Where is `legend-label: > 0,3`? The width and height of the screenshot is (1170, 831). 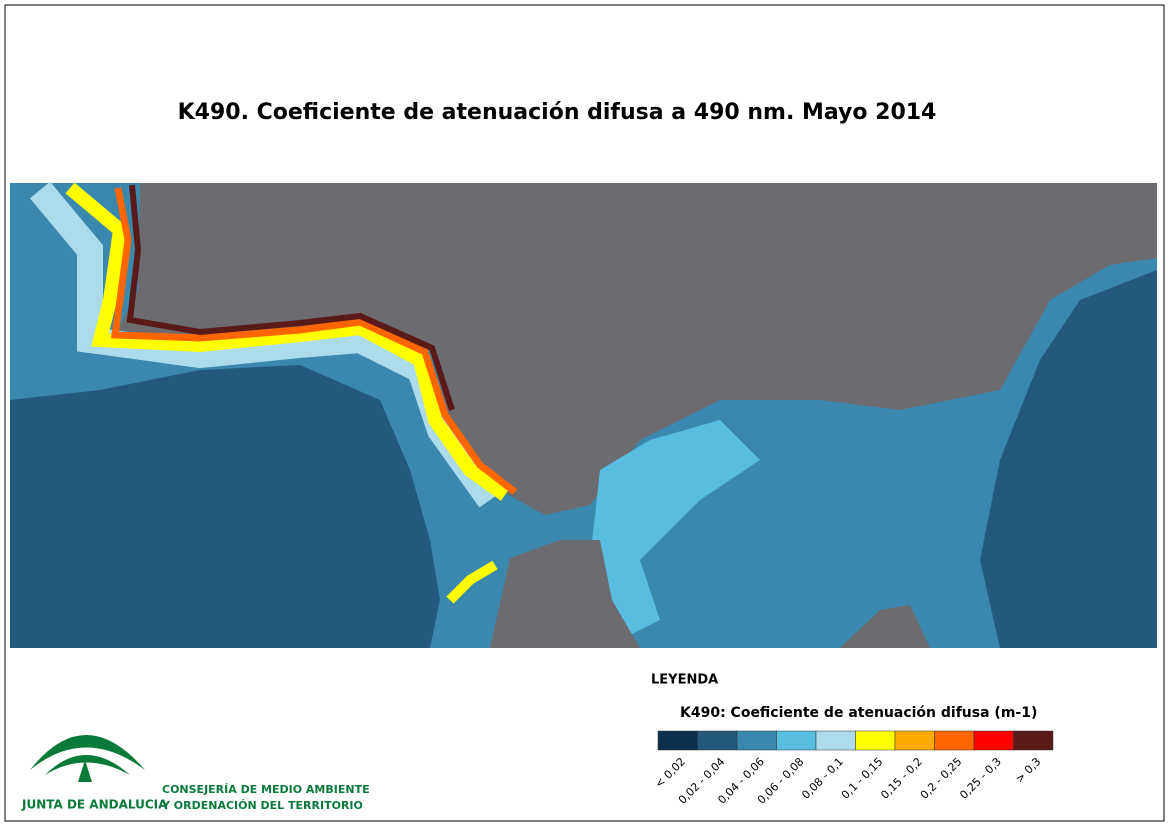 legend-label: > 0,3 is located at coordinates (1028, 770).